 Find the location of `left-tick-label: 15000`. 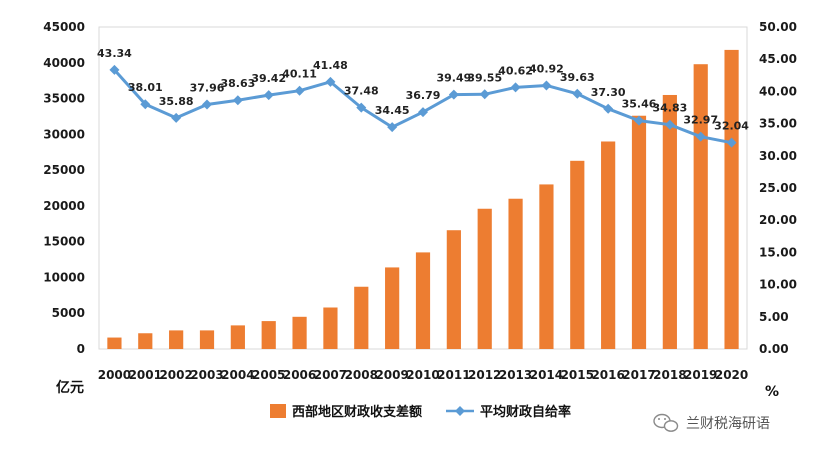

left-tick-label: 15000 is located at coordinates (64, 242).